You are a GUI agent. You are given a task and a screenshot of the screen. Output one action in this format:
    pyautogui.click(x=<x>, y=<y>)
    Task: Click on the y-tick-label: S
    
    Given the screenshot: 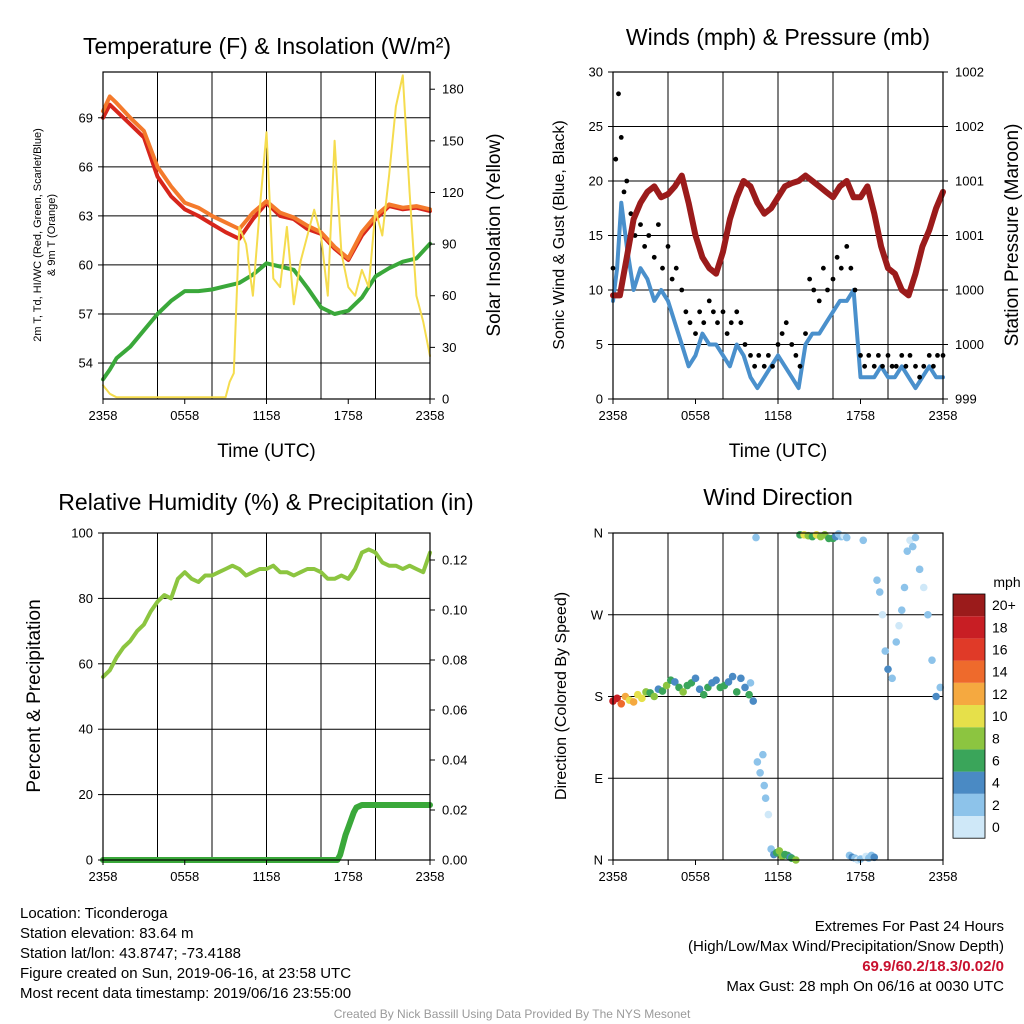 What is the action you would take?
    pyautogui.click(x=598, y=696)
    